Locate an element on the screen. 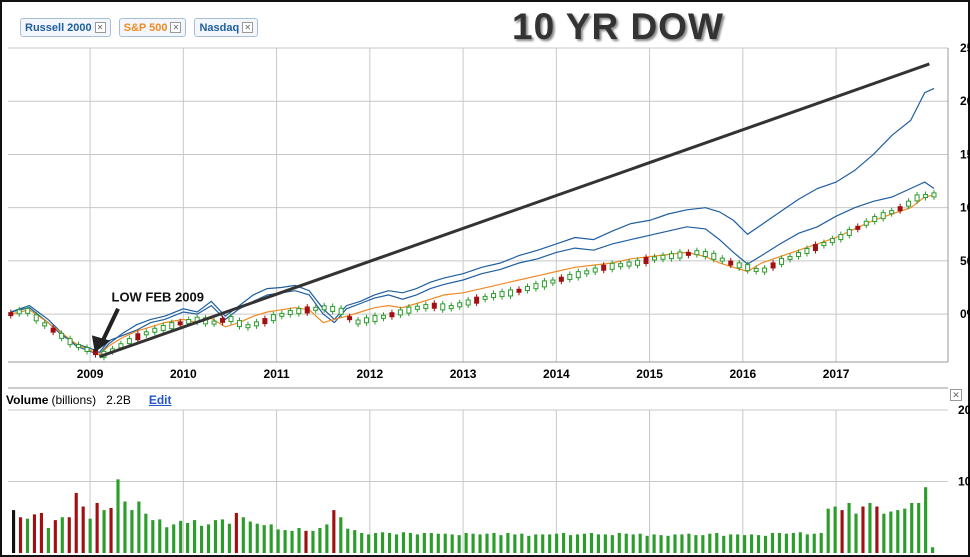  x-tick-label: 2015 is located at coordinates (649, 374).